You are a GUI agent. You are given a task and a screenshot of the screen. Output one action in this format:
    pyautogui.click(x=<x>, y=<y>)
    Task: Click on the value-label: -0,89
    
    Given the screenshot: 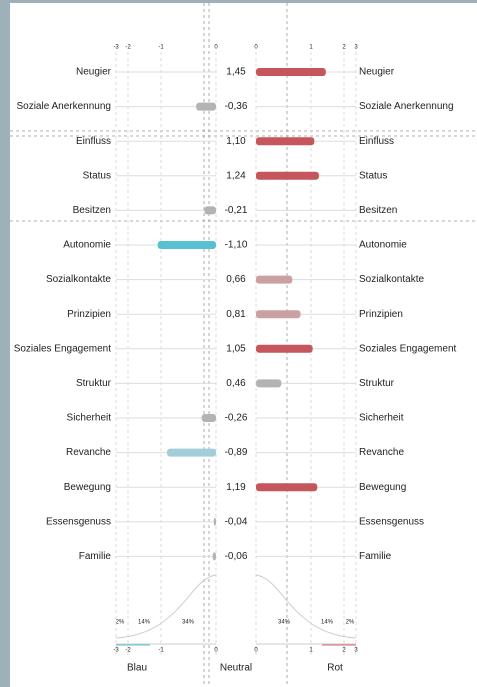 What is the action you would take?
    pyautogui.click(x=236, y=452)
    